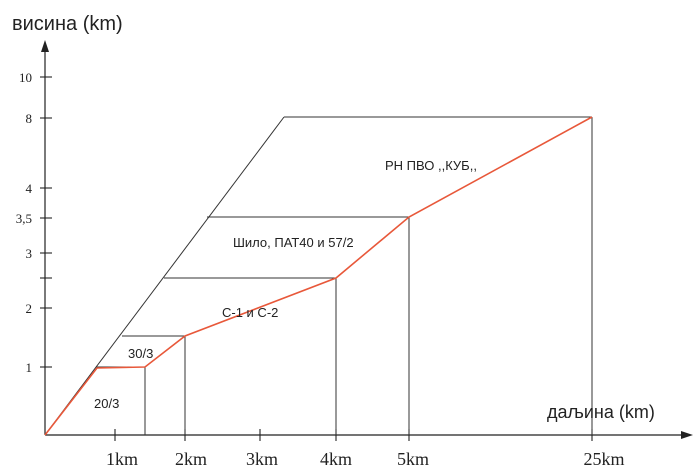  Describe the element at coordinates (67, 24) in the screenshot. I see `y-axis-label: висина (km)` at that location.